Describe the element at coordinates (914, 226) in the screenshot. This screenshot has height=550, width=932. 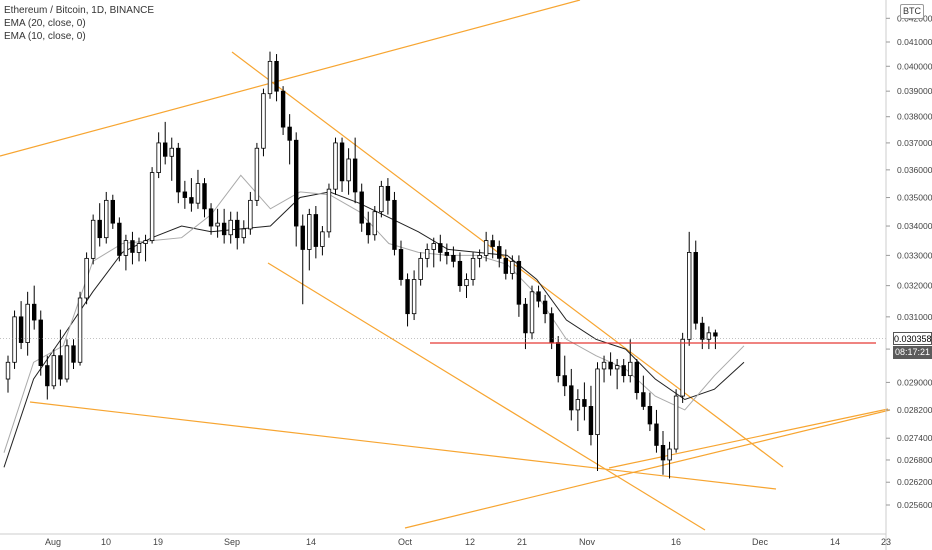
I see `price-tick-label: 0.03400000` at that location.